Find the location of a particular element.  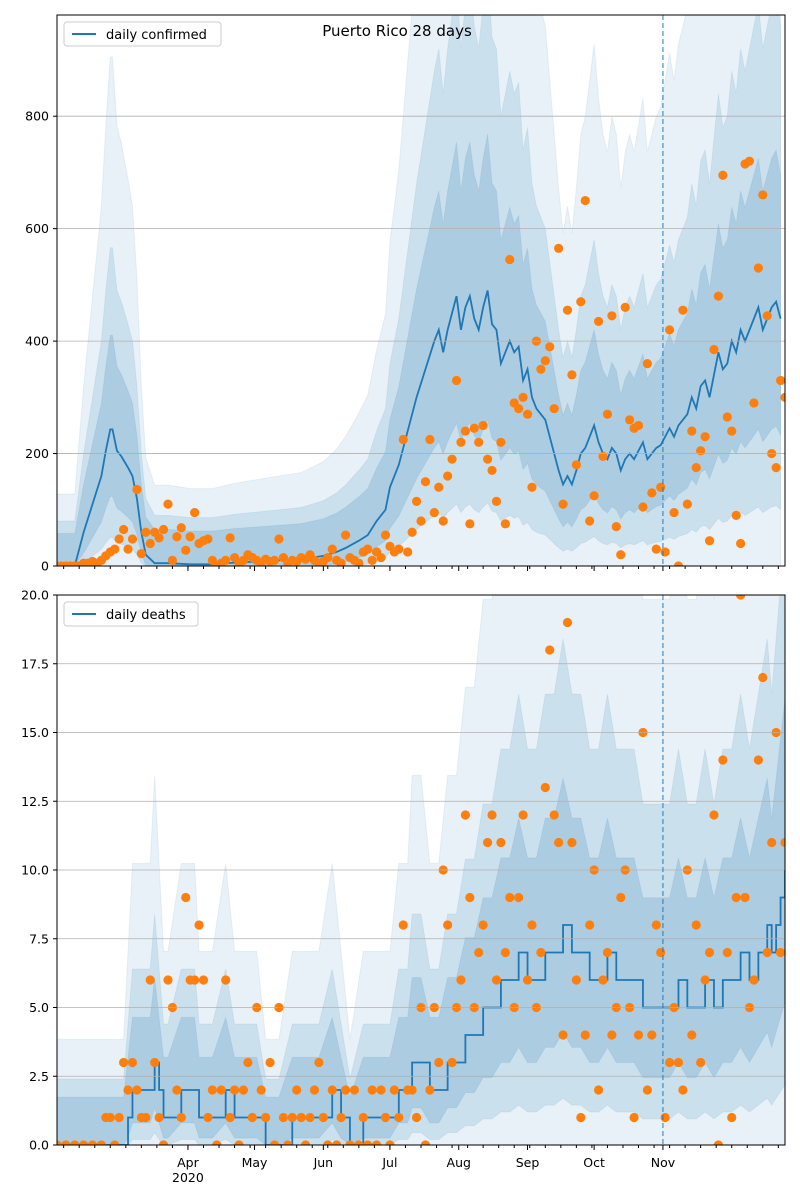

y-tick-label: 20.0 is located at coordinates (35, 595).